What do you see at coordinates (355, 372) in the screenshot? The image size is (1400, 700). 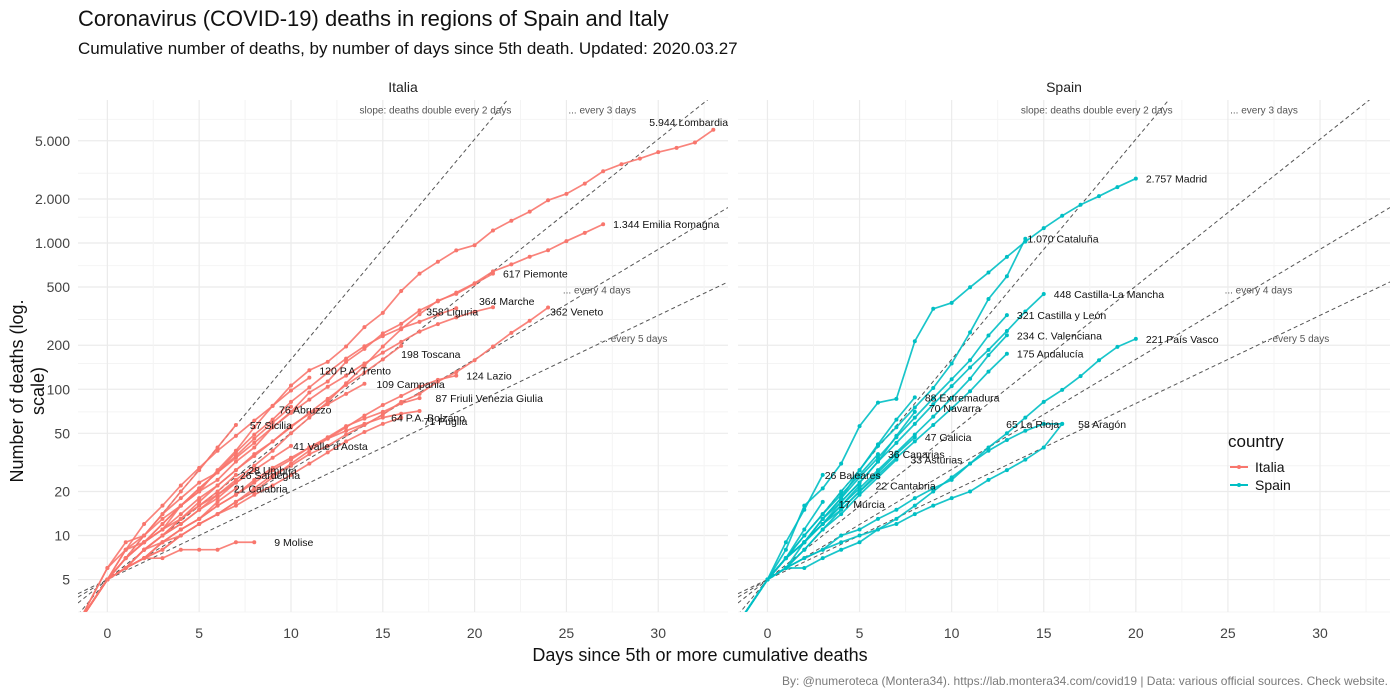 I see `series-end-label: 120 P.A. Trento` at bounding box center [355, 372].